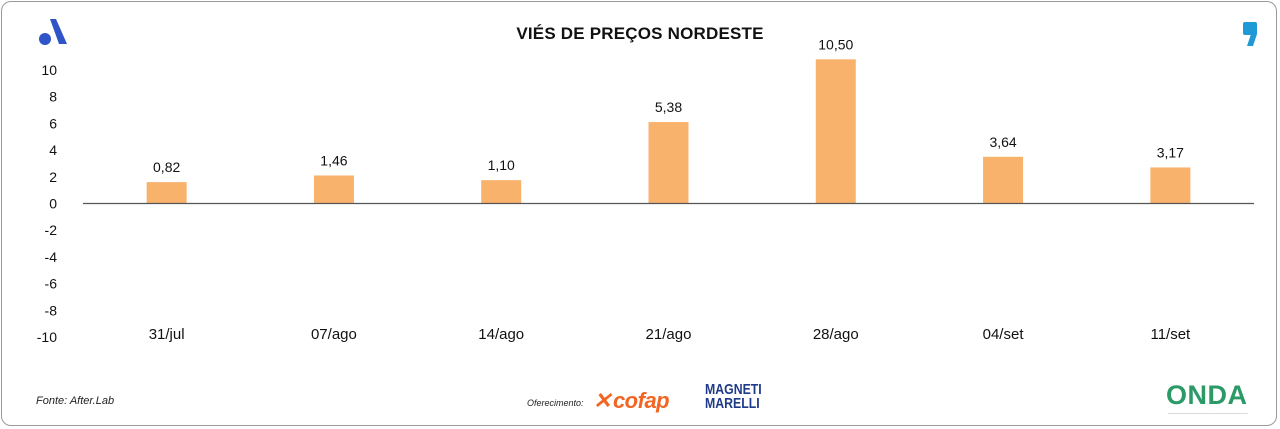  Describe the element at coordinates (47, 337) in the screenshot. I see `y-tick-label: -10` at that location.